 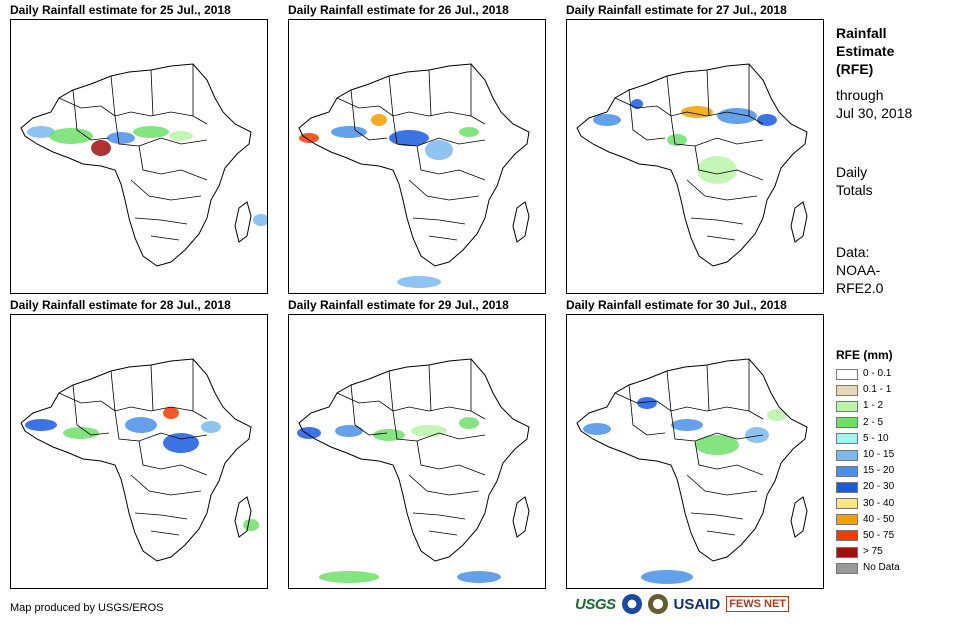 I want to click on sidebar-title-line: Estimate, so click(x=865, y=51).